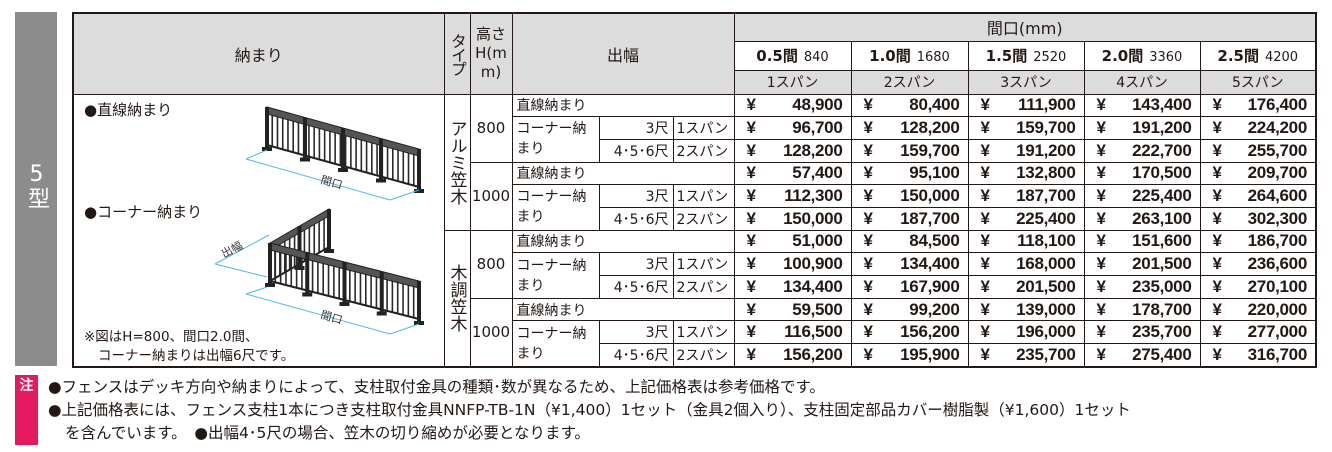 The image size is (1332, 452). Describe the element at coordinates (934, 241) in the screenshot. I see `price-value: 84,500` at that location.